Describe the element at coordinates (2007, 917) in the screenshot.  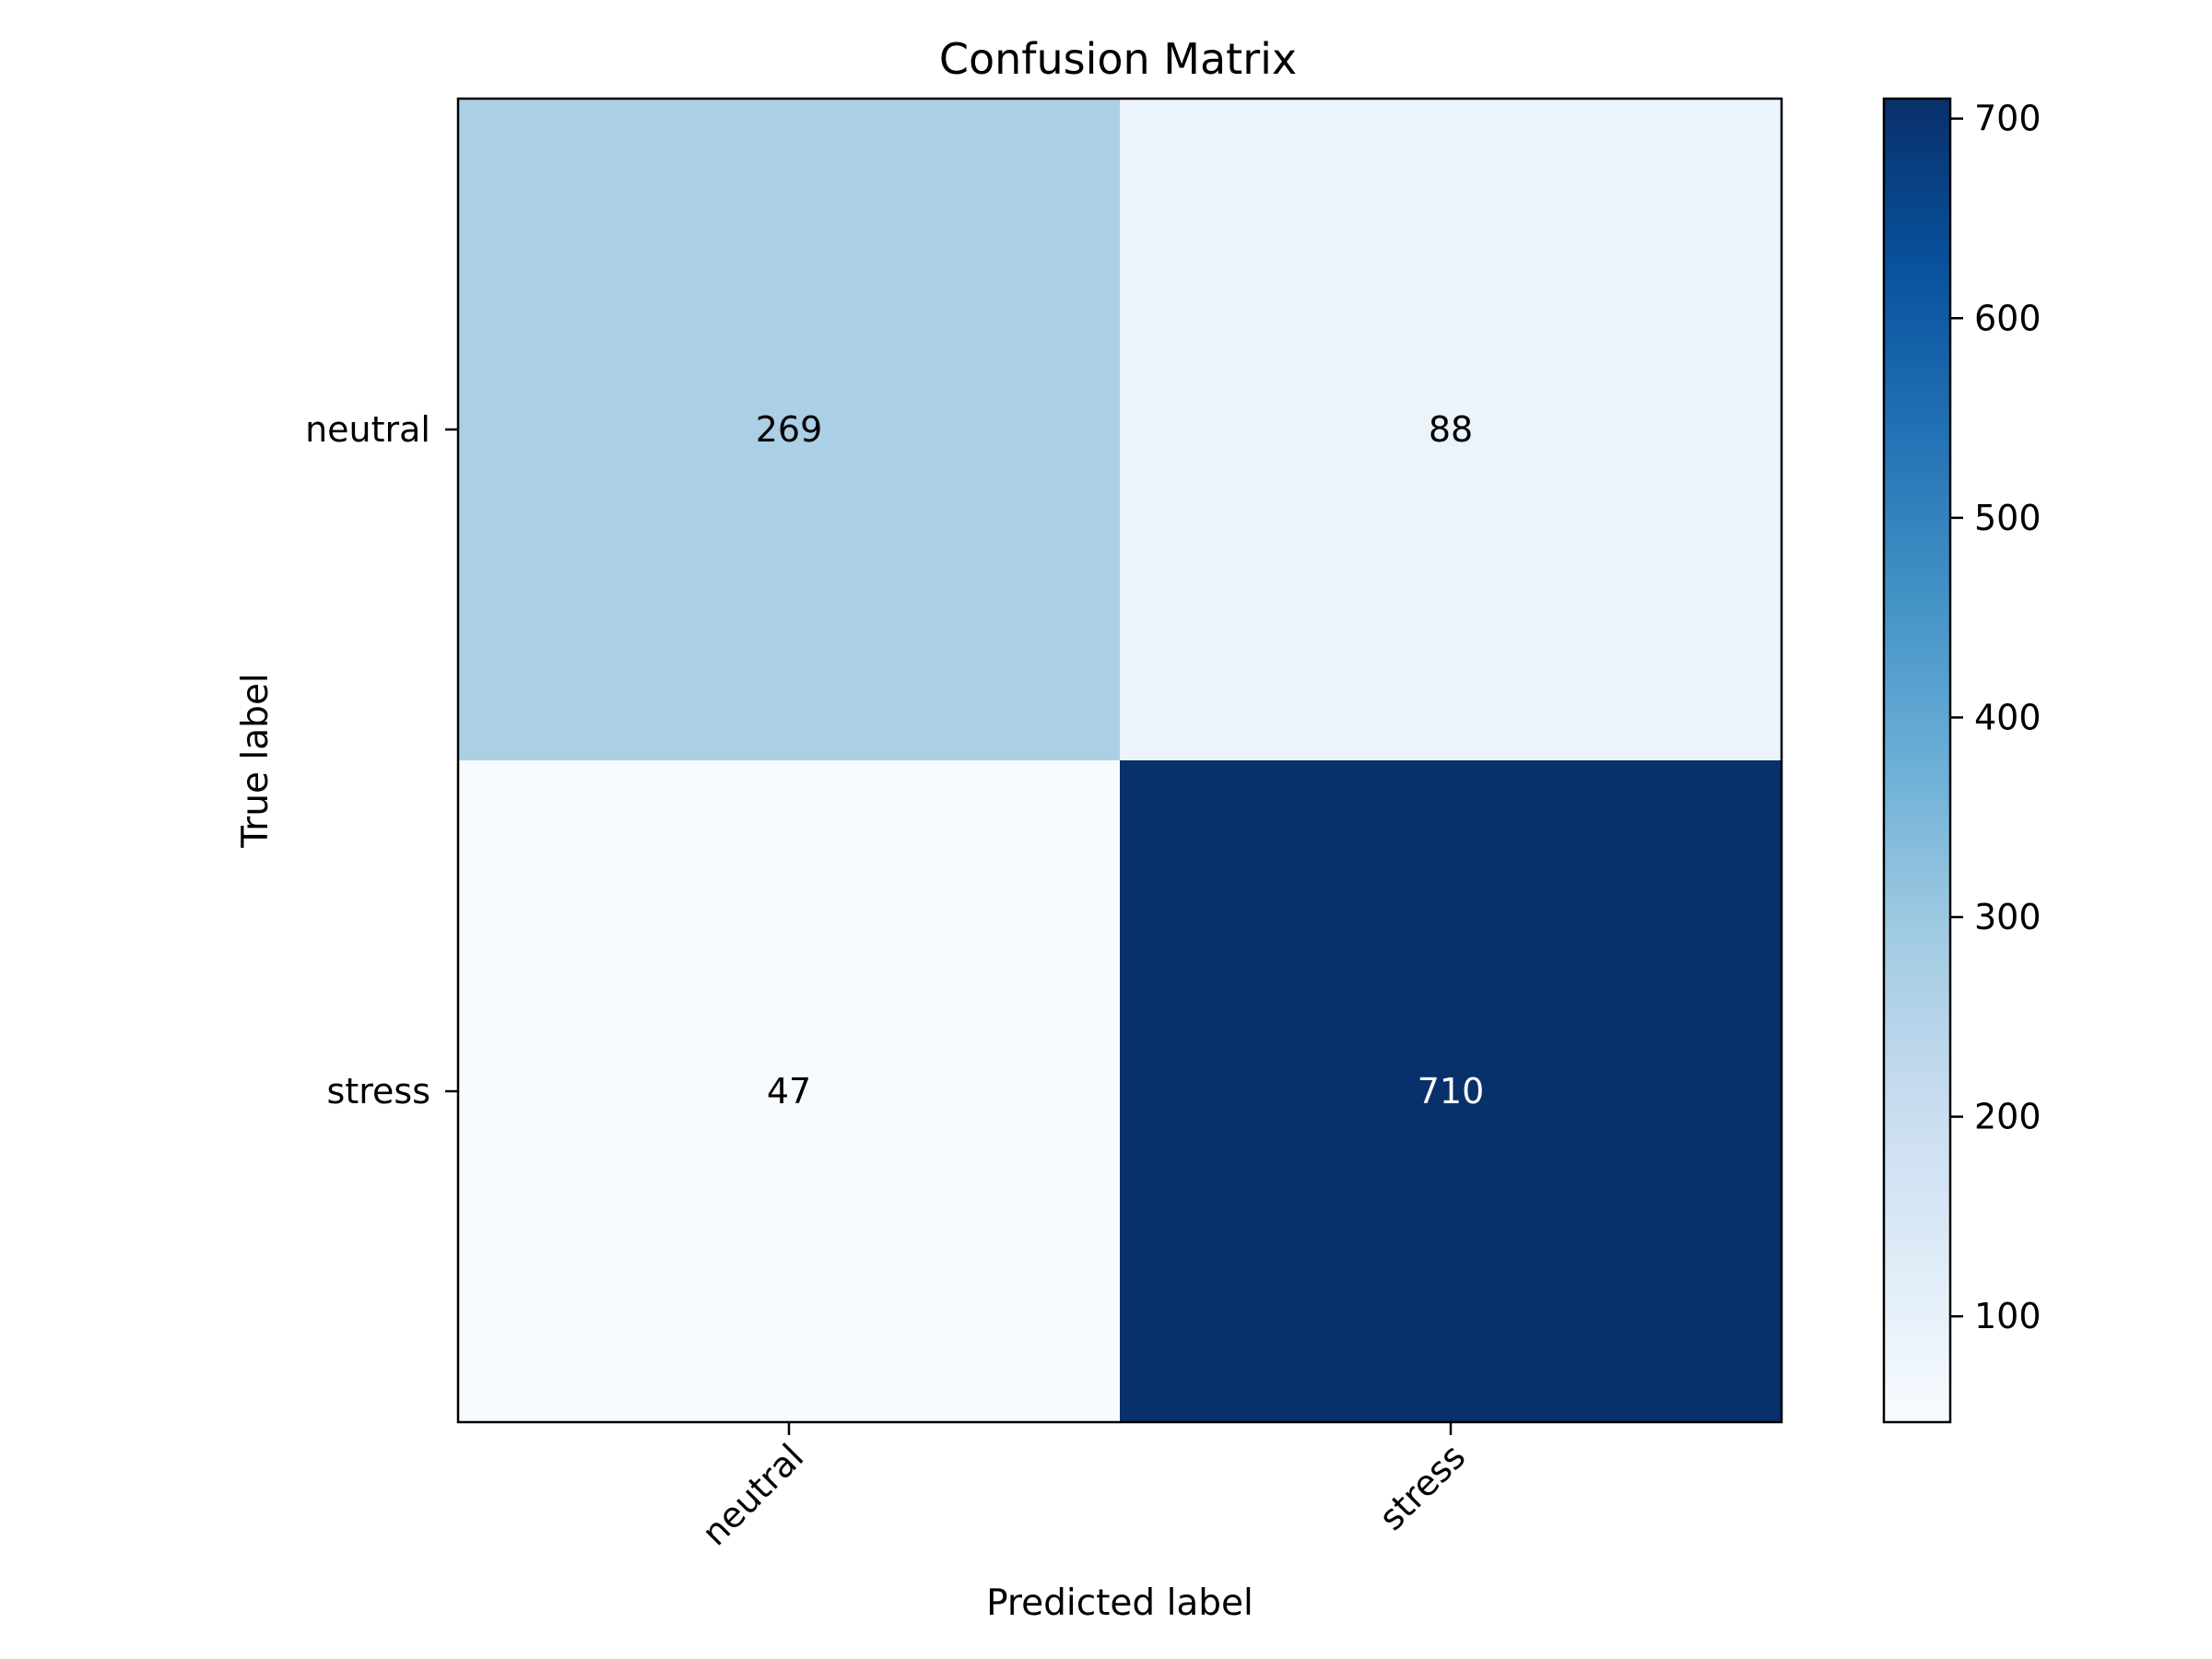
I see `colorbar-tick-label: 300` at that location.